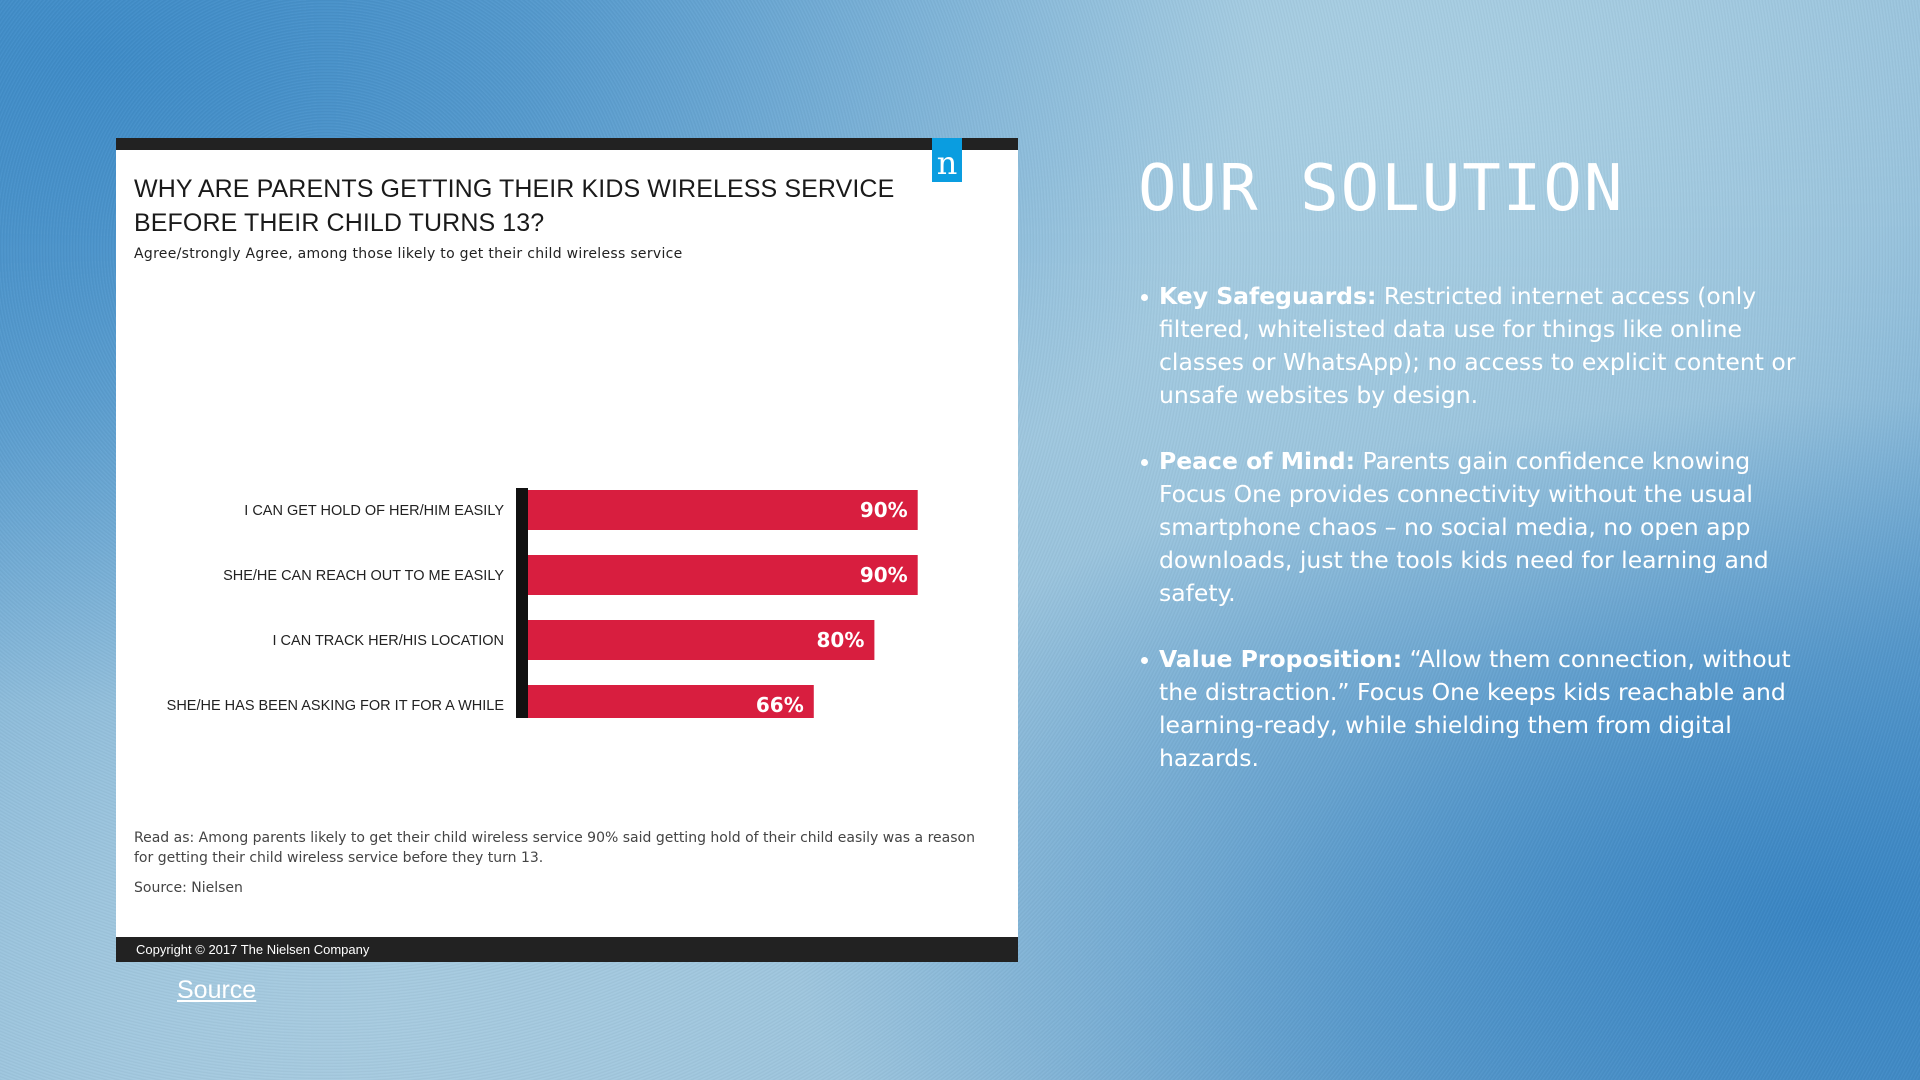 Image resolution: width=1920 pixels, height=1080 pixels. What do you see at coordinates (780, 705) in the screenshot?
I see `bar-value-label: 66%` at bounding box center [780, 705].